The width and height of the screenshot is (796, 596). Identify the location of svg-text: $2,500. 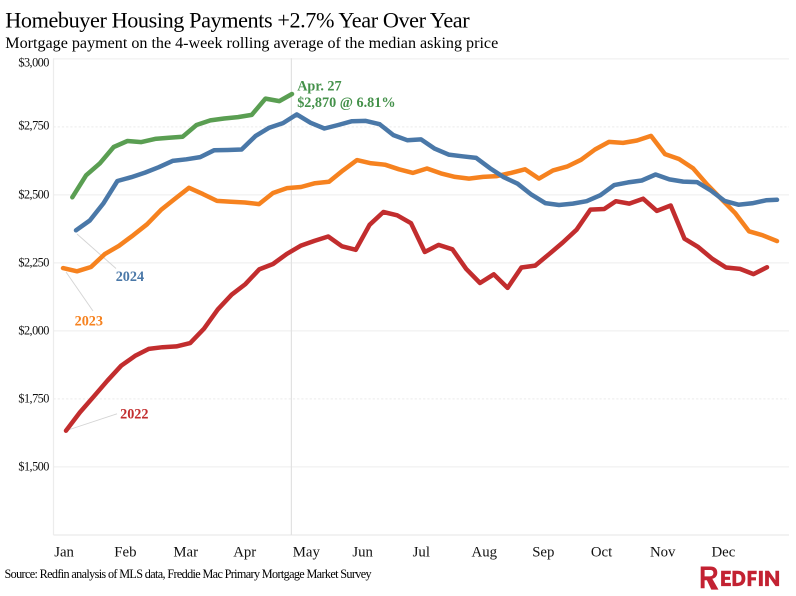
(33, 194).